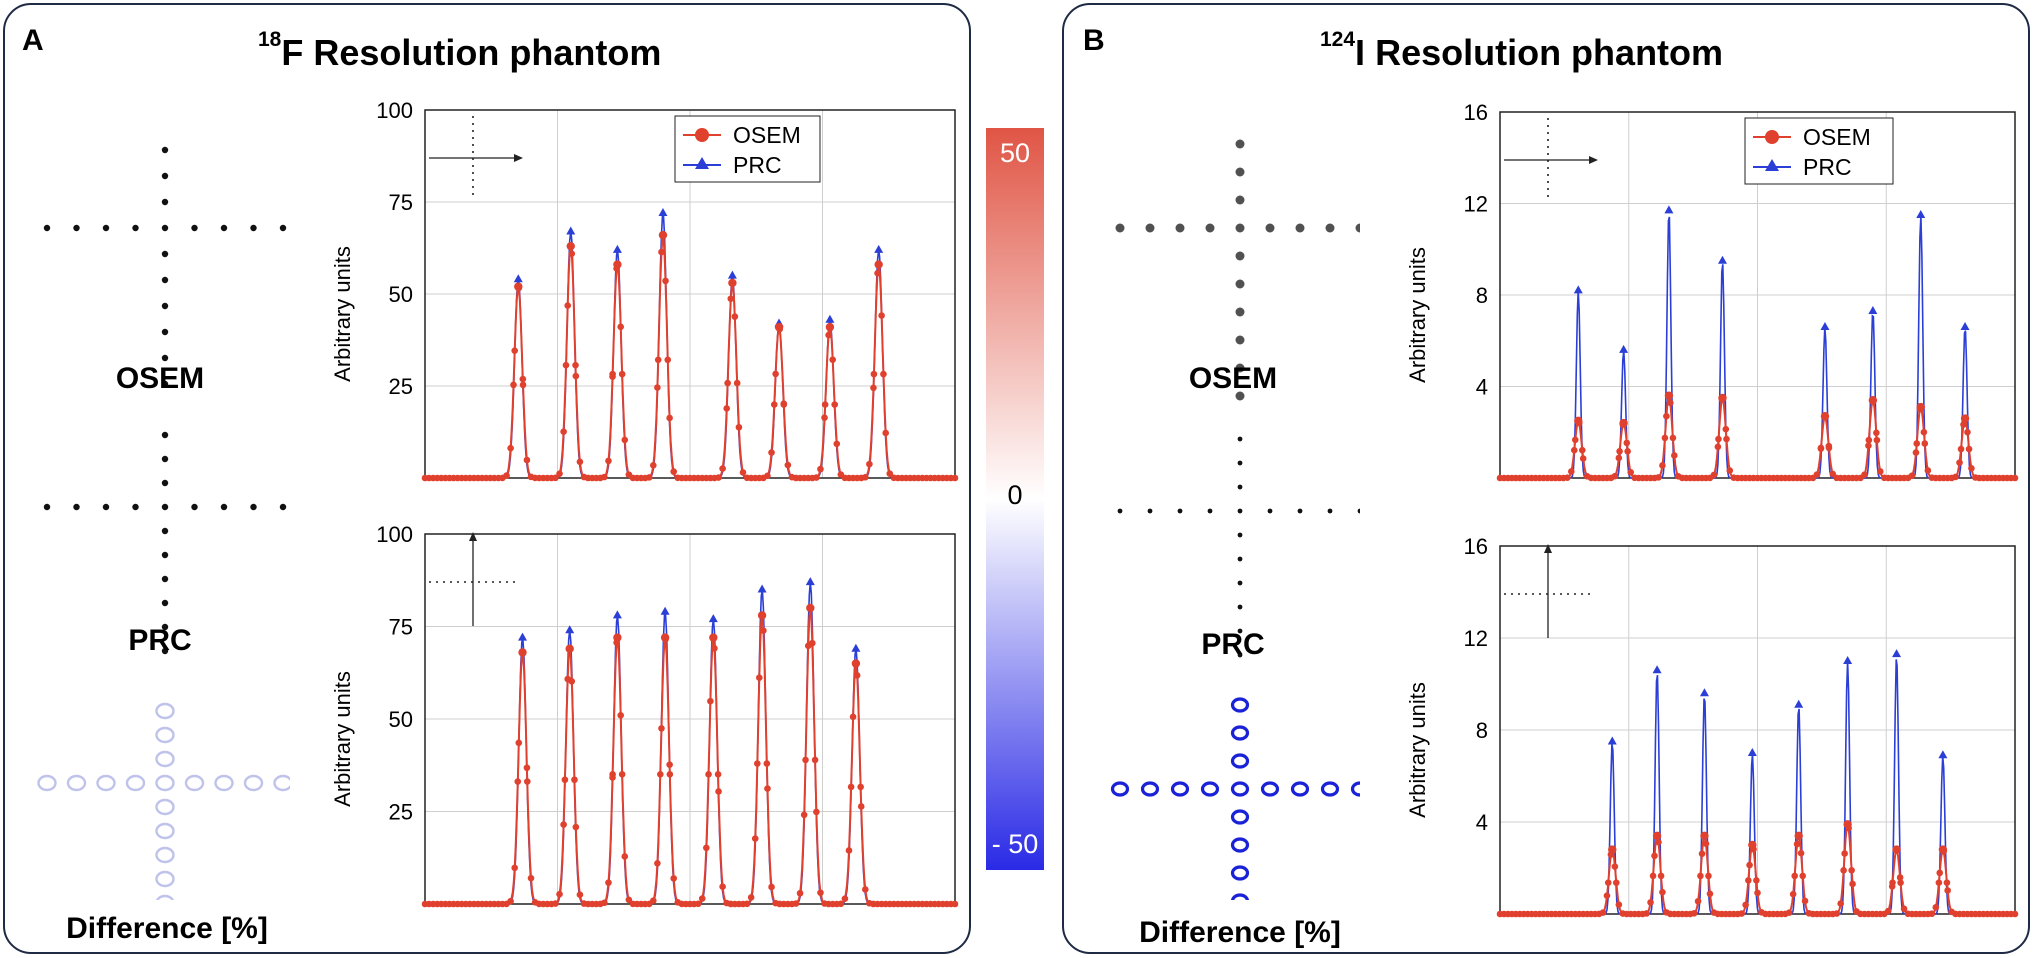 This screenshot has height=958, width=2033. What do you see at coordinates (702, 163) in the screenshot?
I see `legend-prc-marker` at bounding box center [702, 163].